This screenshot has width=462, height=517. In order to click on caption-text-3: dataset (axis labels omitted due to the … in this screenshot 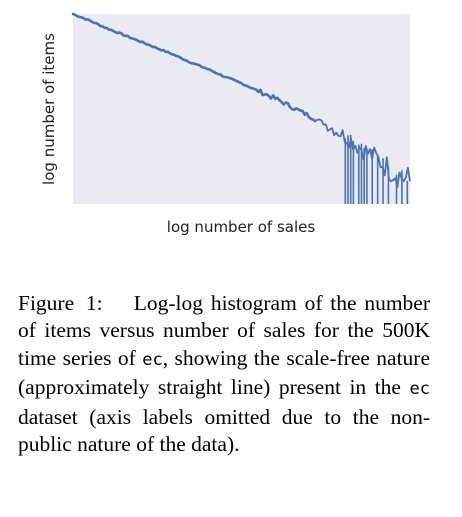, I will do `click(224, 430)`.